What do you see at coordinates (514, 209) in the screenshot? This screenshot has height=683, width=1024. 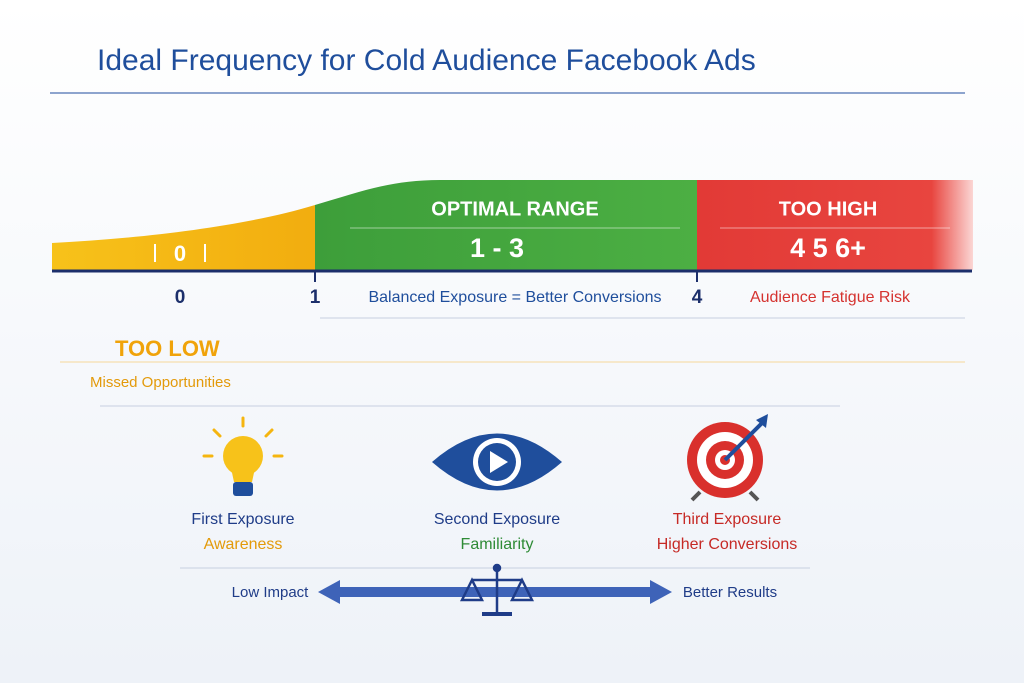 I see `optimal-label: OPTIMAL RANGE` at bounding box center [514, 209].